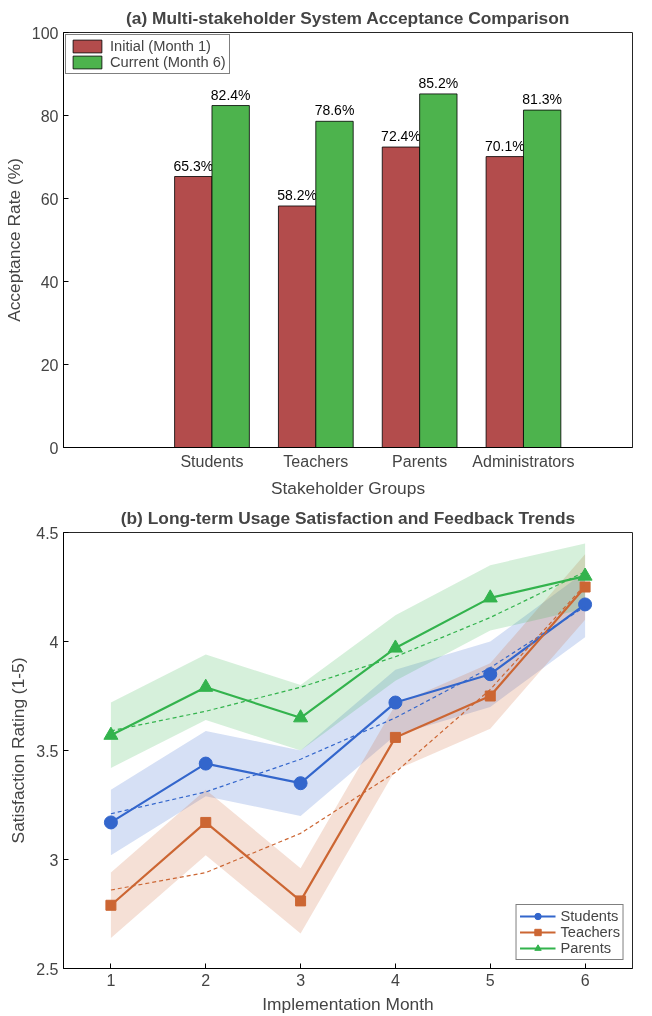  What do you see at coordinates (586, 948) in the screenshot?
I see `legend-label: Parents` at bounding box center [586, 948].